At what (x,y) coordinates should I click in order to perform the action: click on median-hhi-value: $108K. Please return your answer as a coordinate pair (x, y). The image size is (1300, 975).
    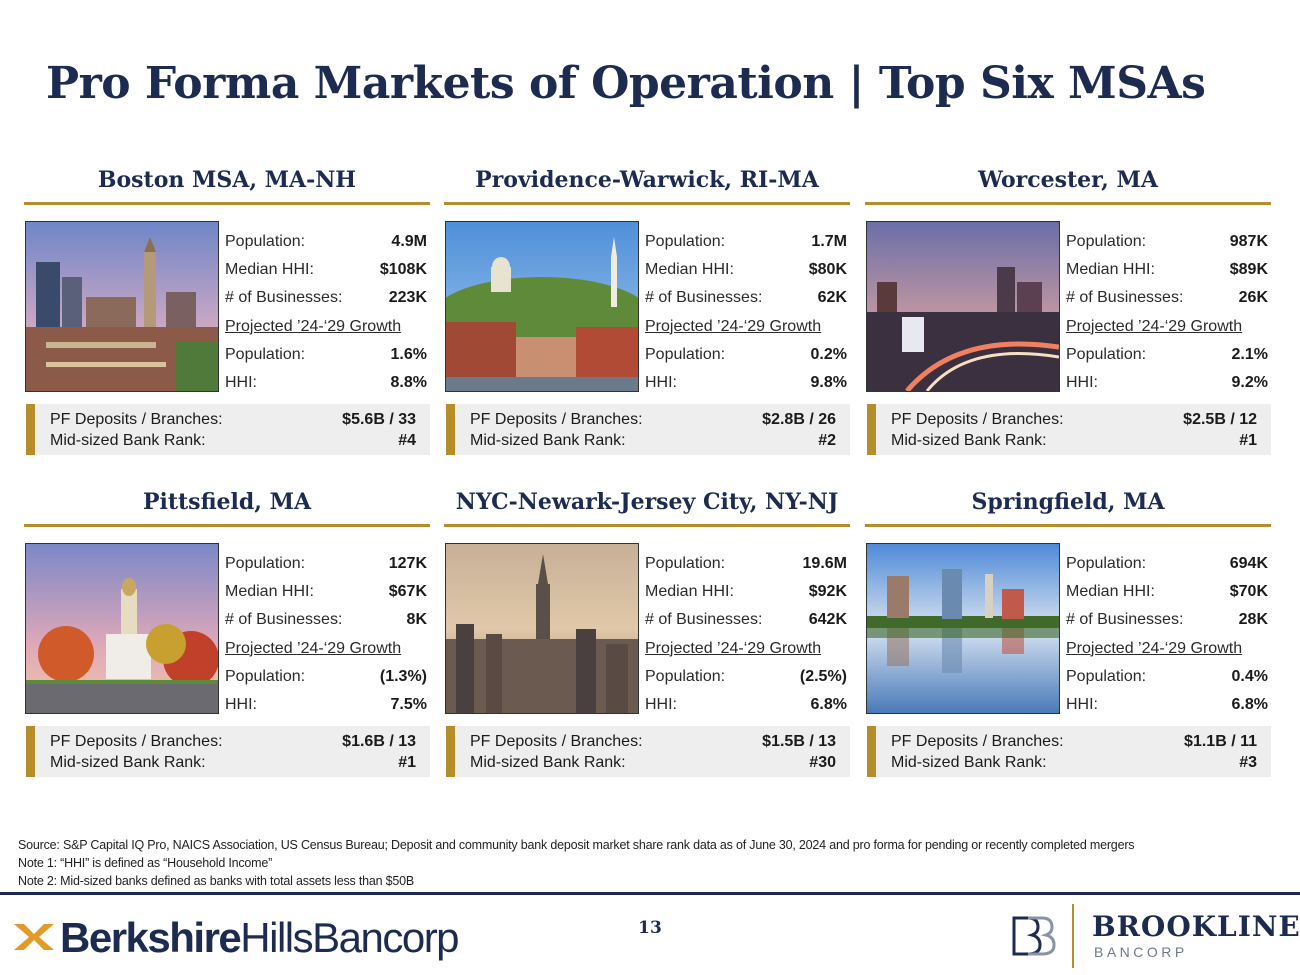
    Looking at the image, I should click on (403, 270).